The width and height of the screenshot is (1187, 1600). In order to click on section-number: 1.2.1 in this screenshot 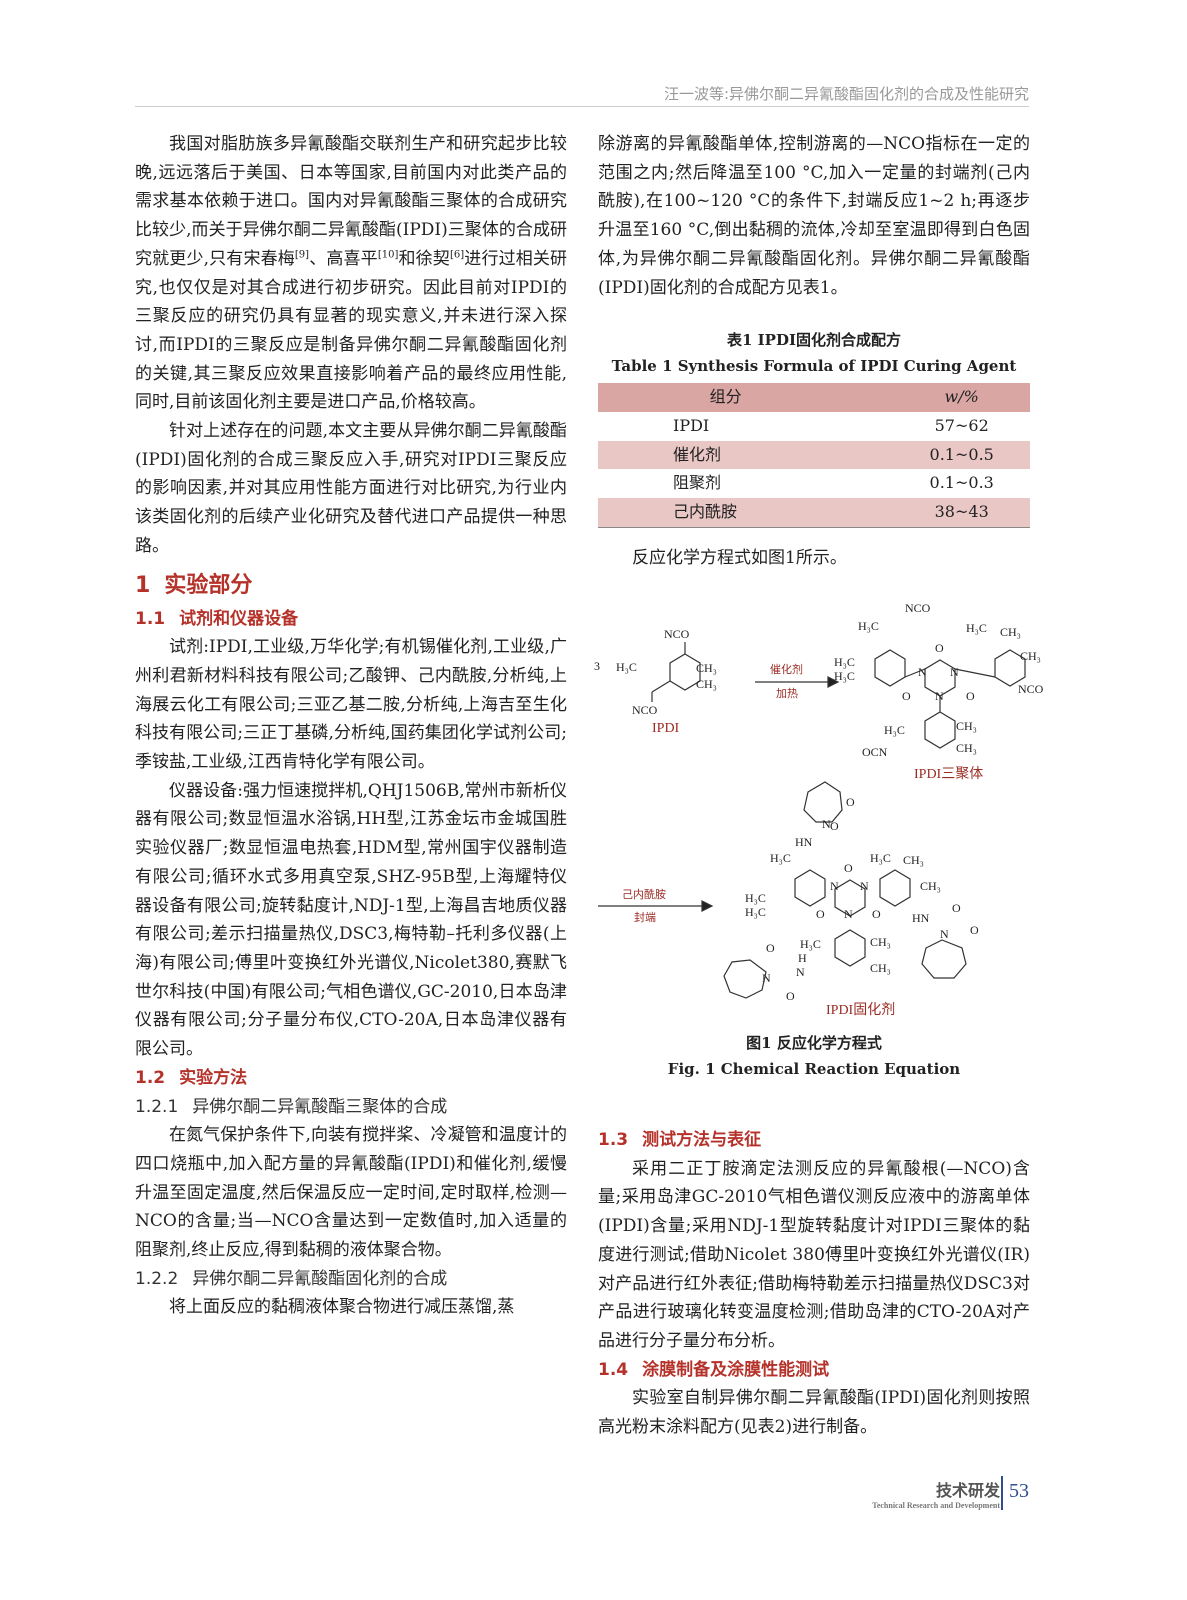, I will do `click(157, 1106)`.